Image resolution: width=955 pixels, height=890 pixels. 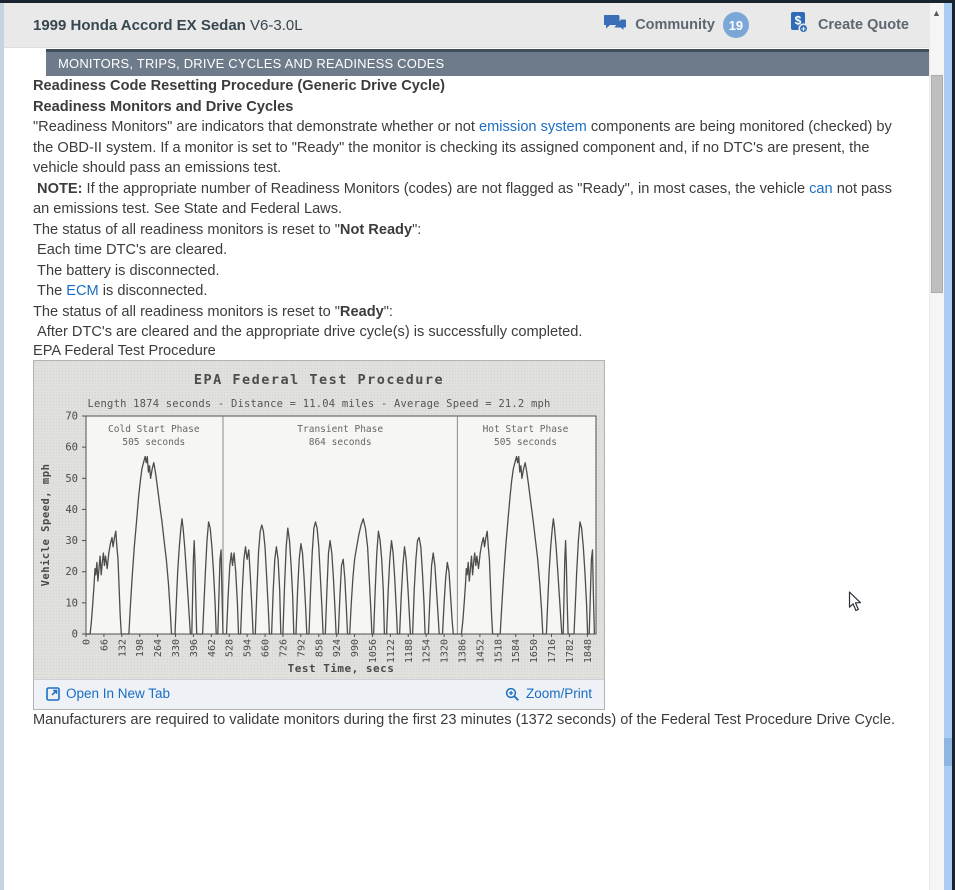 What do you see at coordinates (936, 13) in the screenshot?
I see `scroll-up-arrow-icon: ▲` at bounding box center [936, 13].